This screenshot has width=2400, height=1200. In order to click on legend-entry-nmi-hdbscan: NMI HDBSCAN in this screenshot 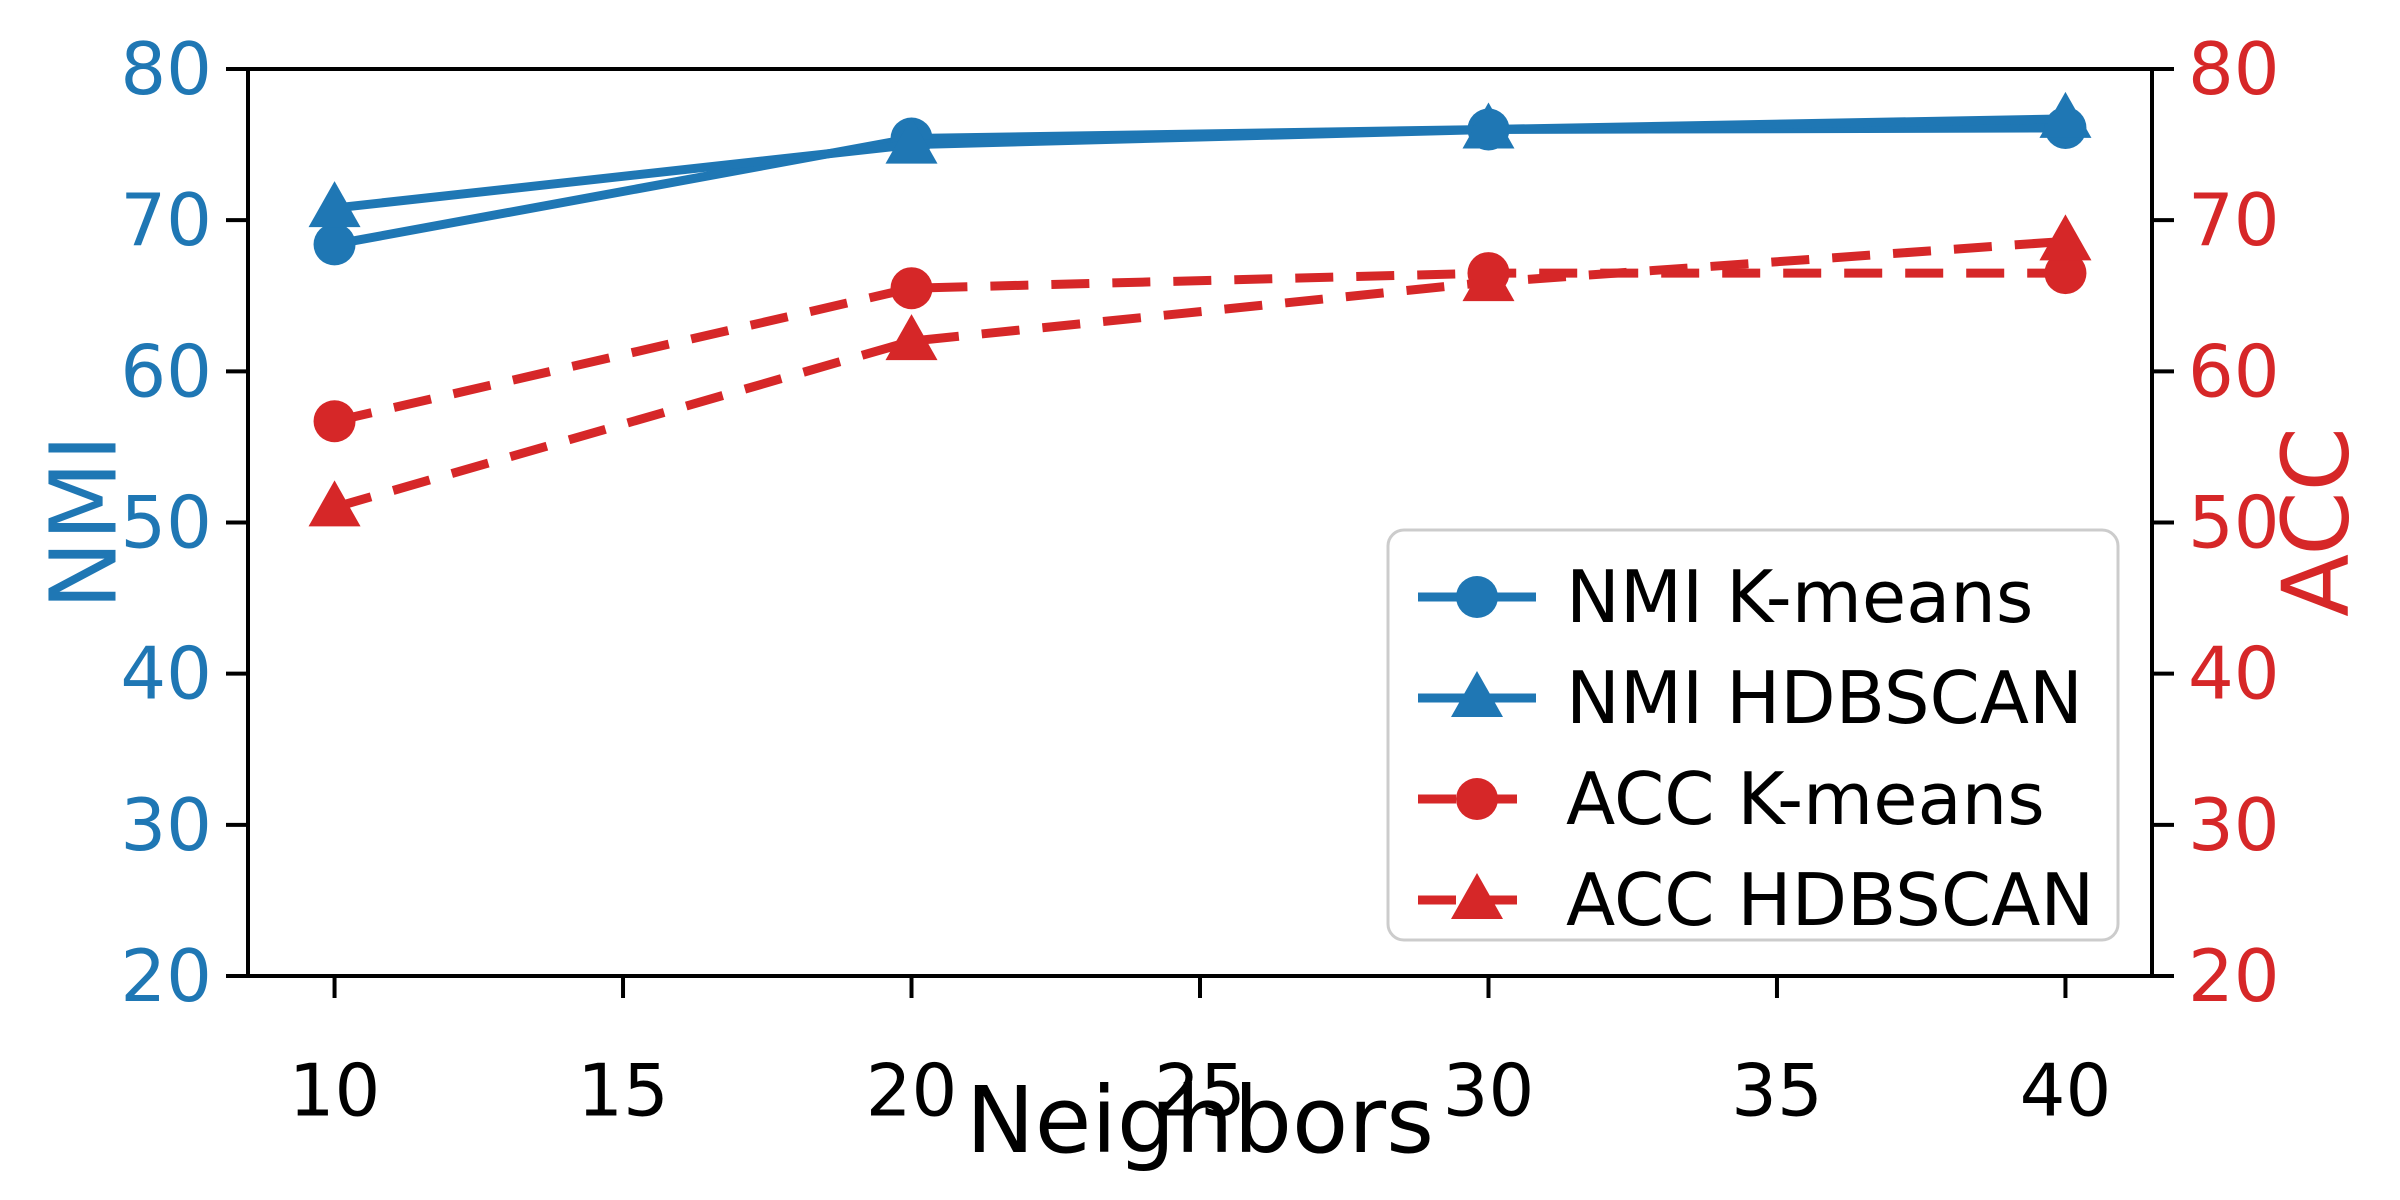, I will do `click(1750, 698)`.